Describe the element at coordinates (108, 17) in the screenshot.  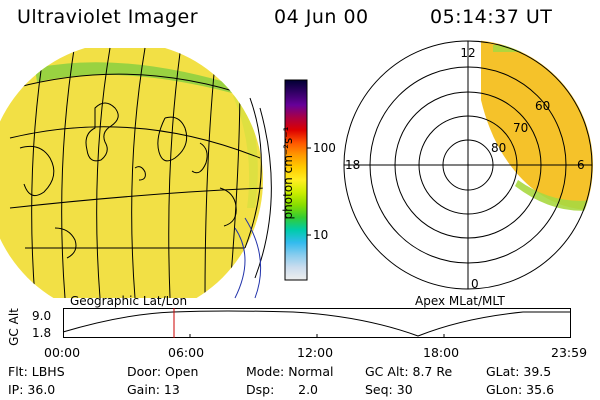
I see `instrument-title: Ultraviolet Imager` at that location.